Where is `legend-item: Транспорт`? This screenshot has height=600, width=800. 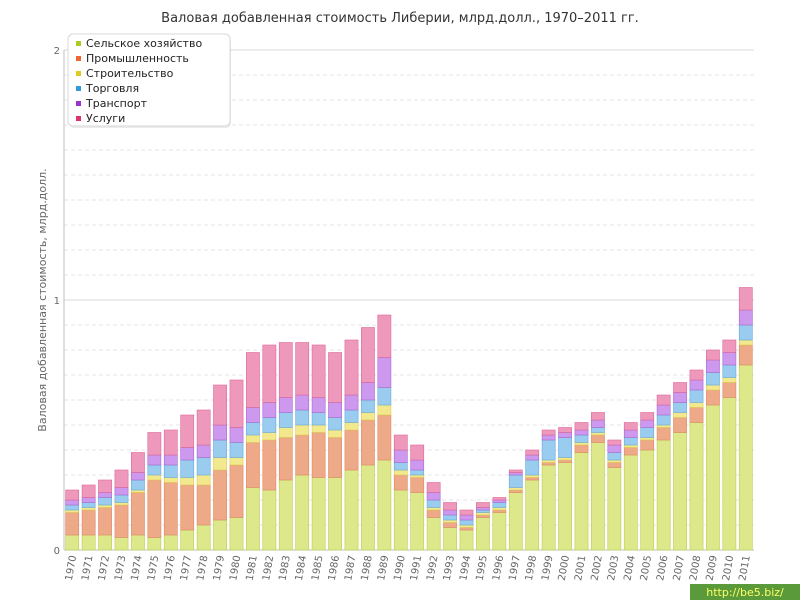 legend-item: Транспорт is located at coordinates (116, 103).